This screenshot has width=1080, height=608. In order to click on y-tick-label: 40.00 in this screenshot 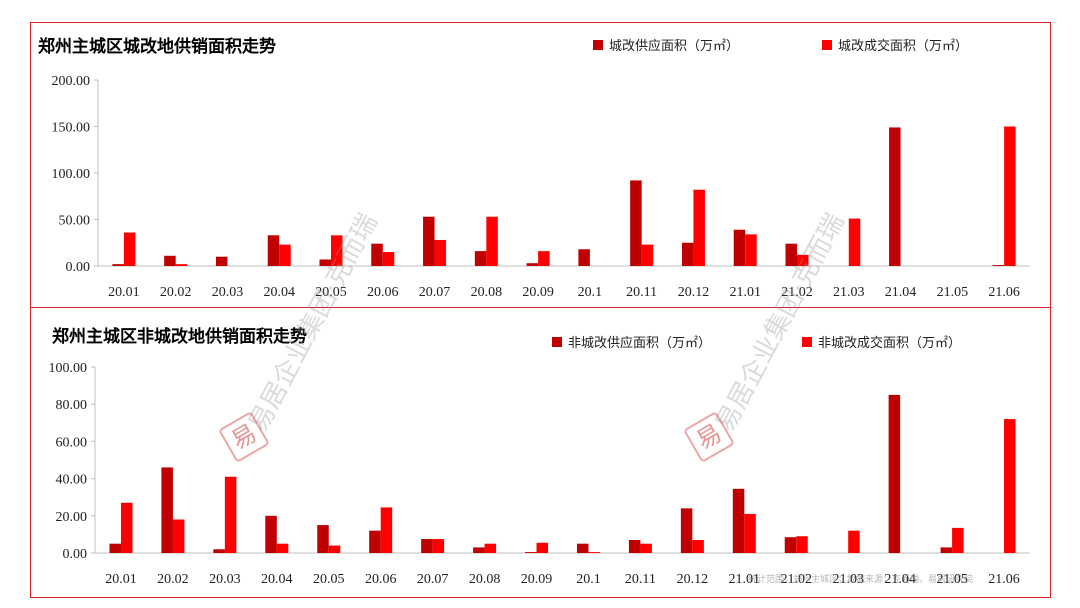, I will do `click(72, 480)`.